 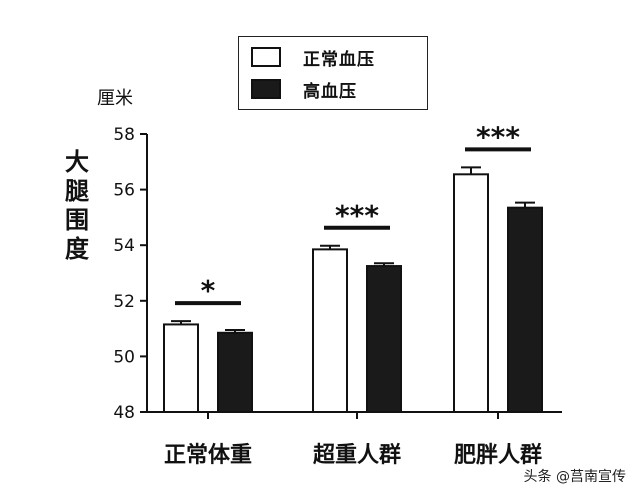 What do you see at coordinates (357, 455) in the screenshot?
I see `x-tick-label: 超重人群` at bounding box center [357, 455].